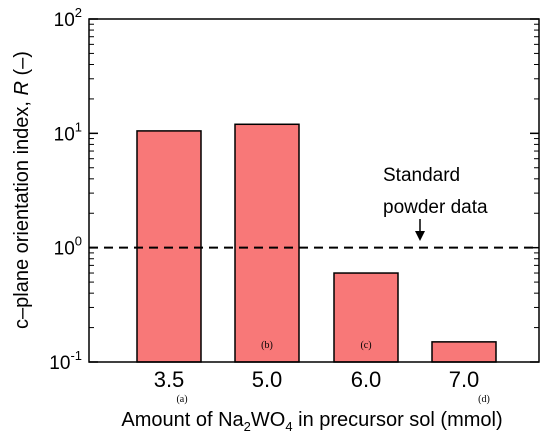 The width and height of the screenshot is (550, 440). Describe the element at coordinates (65, 361) in the screenshot. I see `y-tick-label: 10⁻¹` at that location.